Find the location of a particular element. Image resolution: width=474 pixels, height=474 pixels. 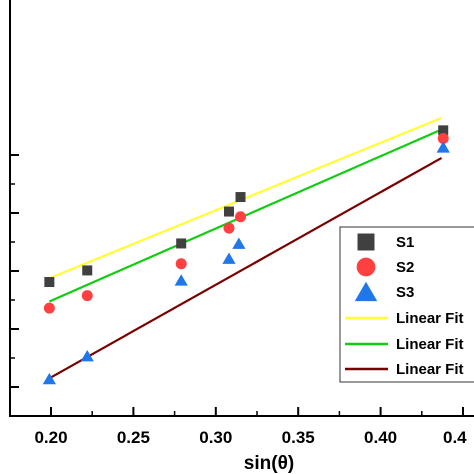

x-tick-label: 0.4 is located at coordinates (455, 437).